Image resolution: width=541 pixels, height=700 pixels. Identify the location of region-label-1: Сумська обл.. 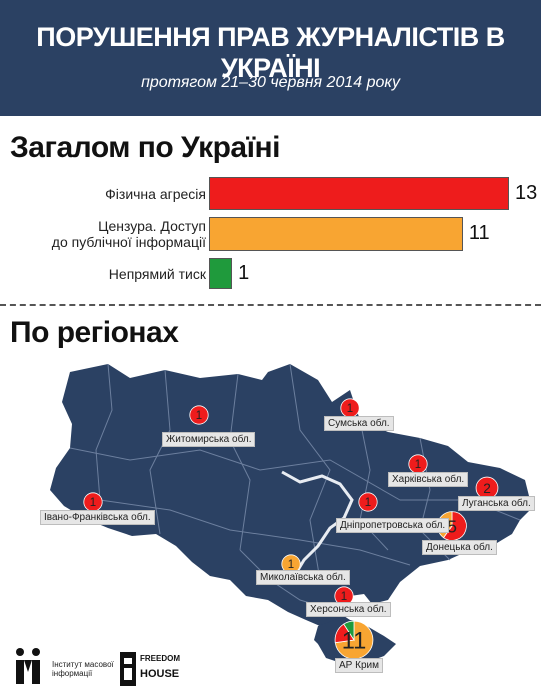
(359, 423).